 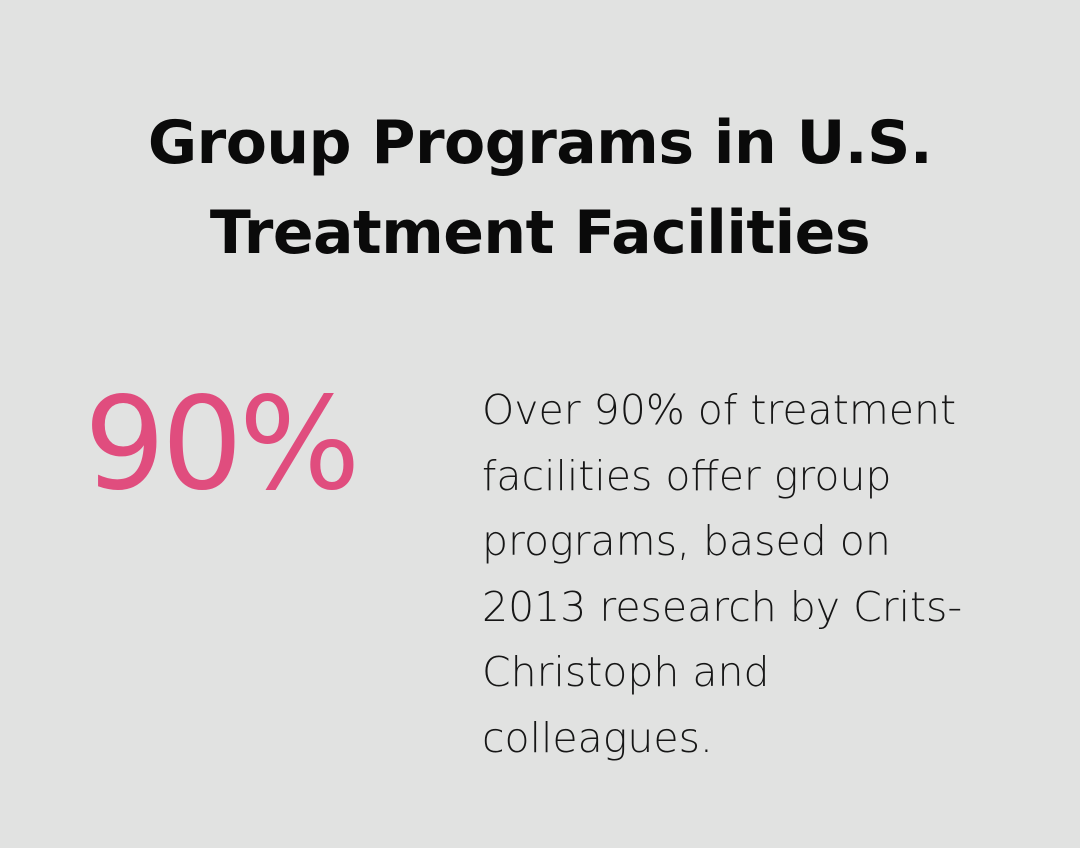 What do you see at coordinates (687, 475) in the screenshot?
I see `description-line-2: facilities offer group` at bounding box center [687, 475].